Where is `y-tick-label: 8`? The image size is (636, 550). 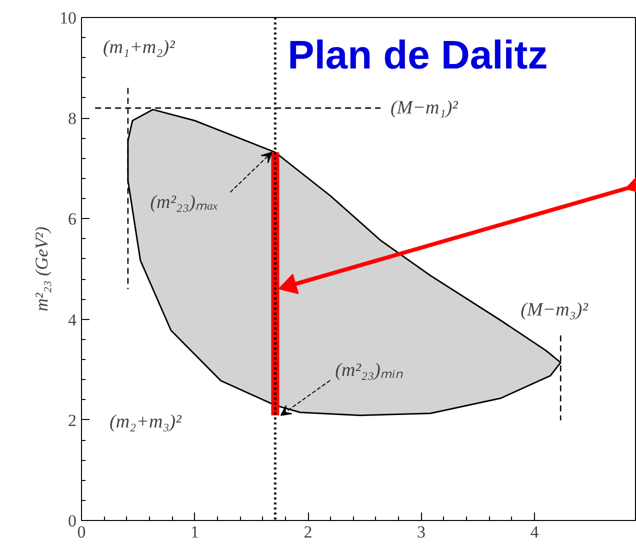 y-tick-label: 8 is located at coordinates (72, 118).